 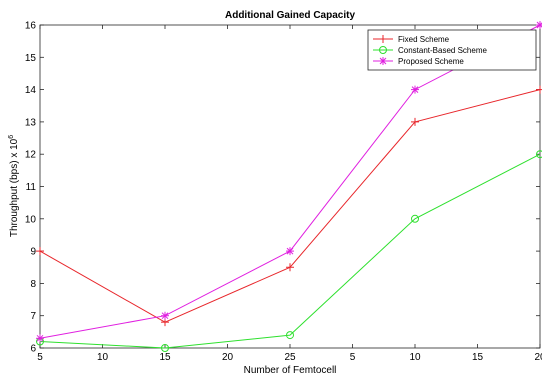 What do you see at coordinates (33, 349) in the screenshot?
I see `y-tick-label: 6` at bounding box center [33, 349].